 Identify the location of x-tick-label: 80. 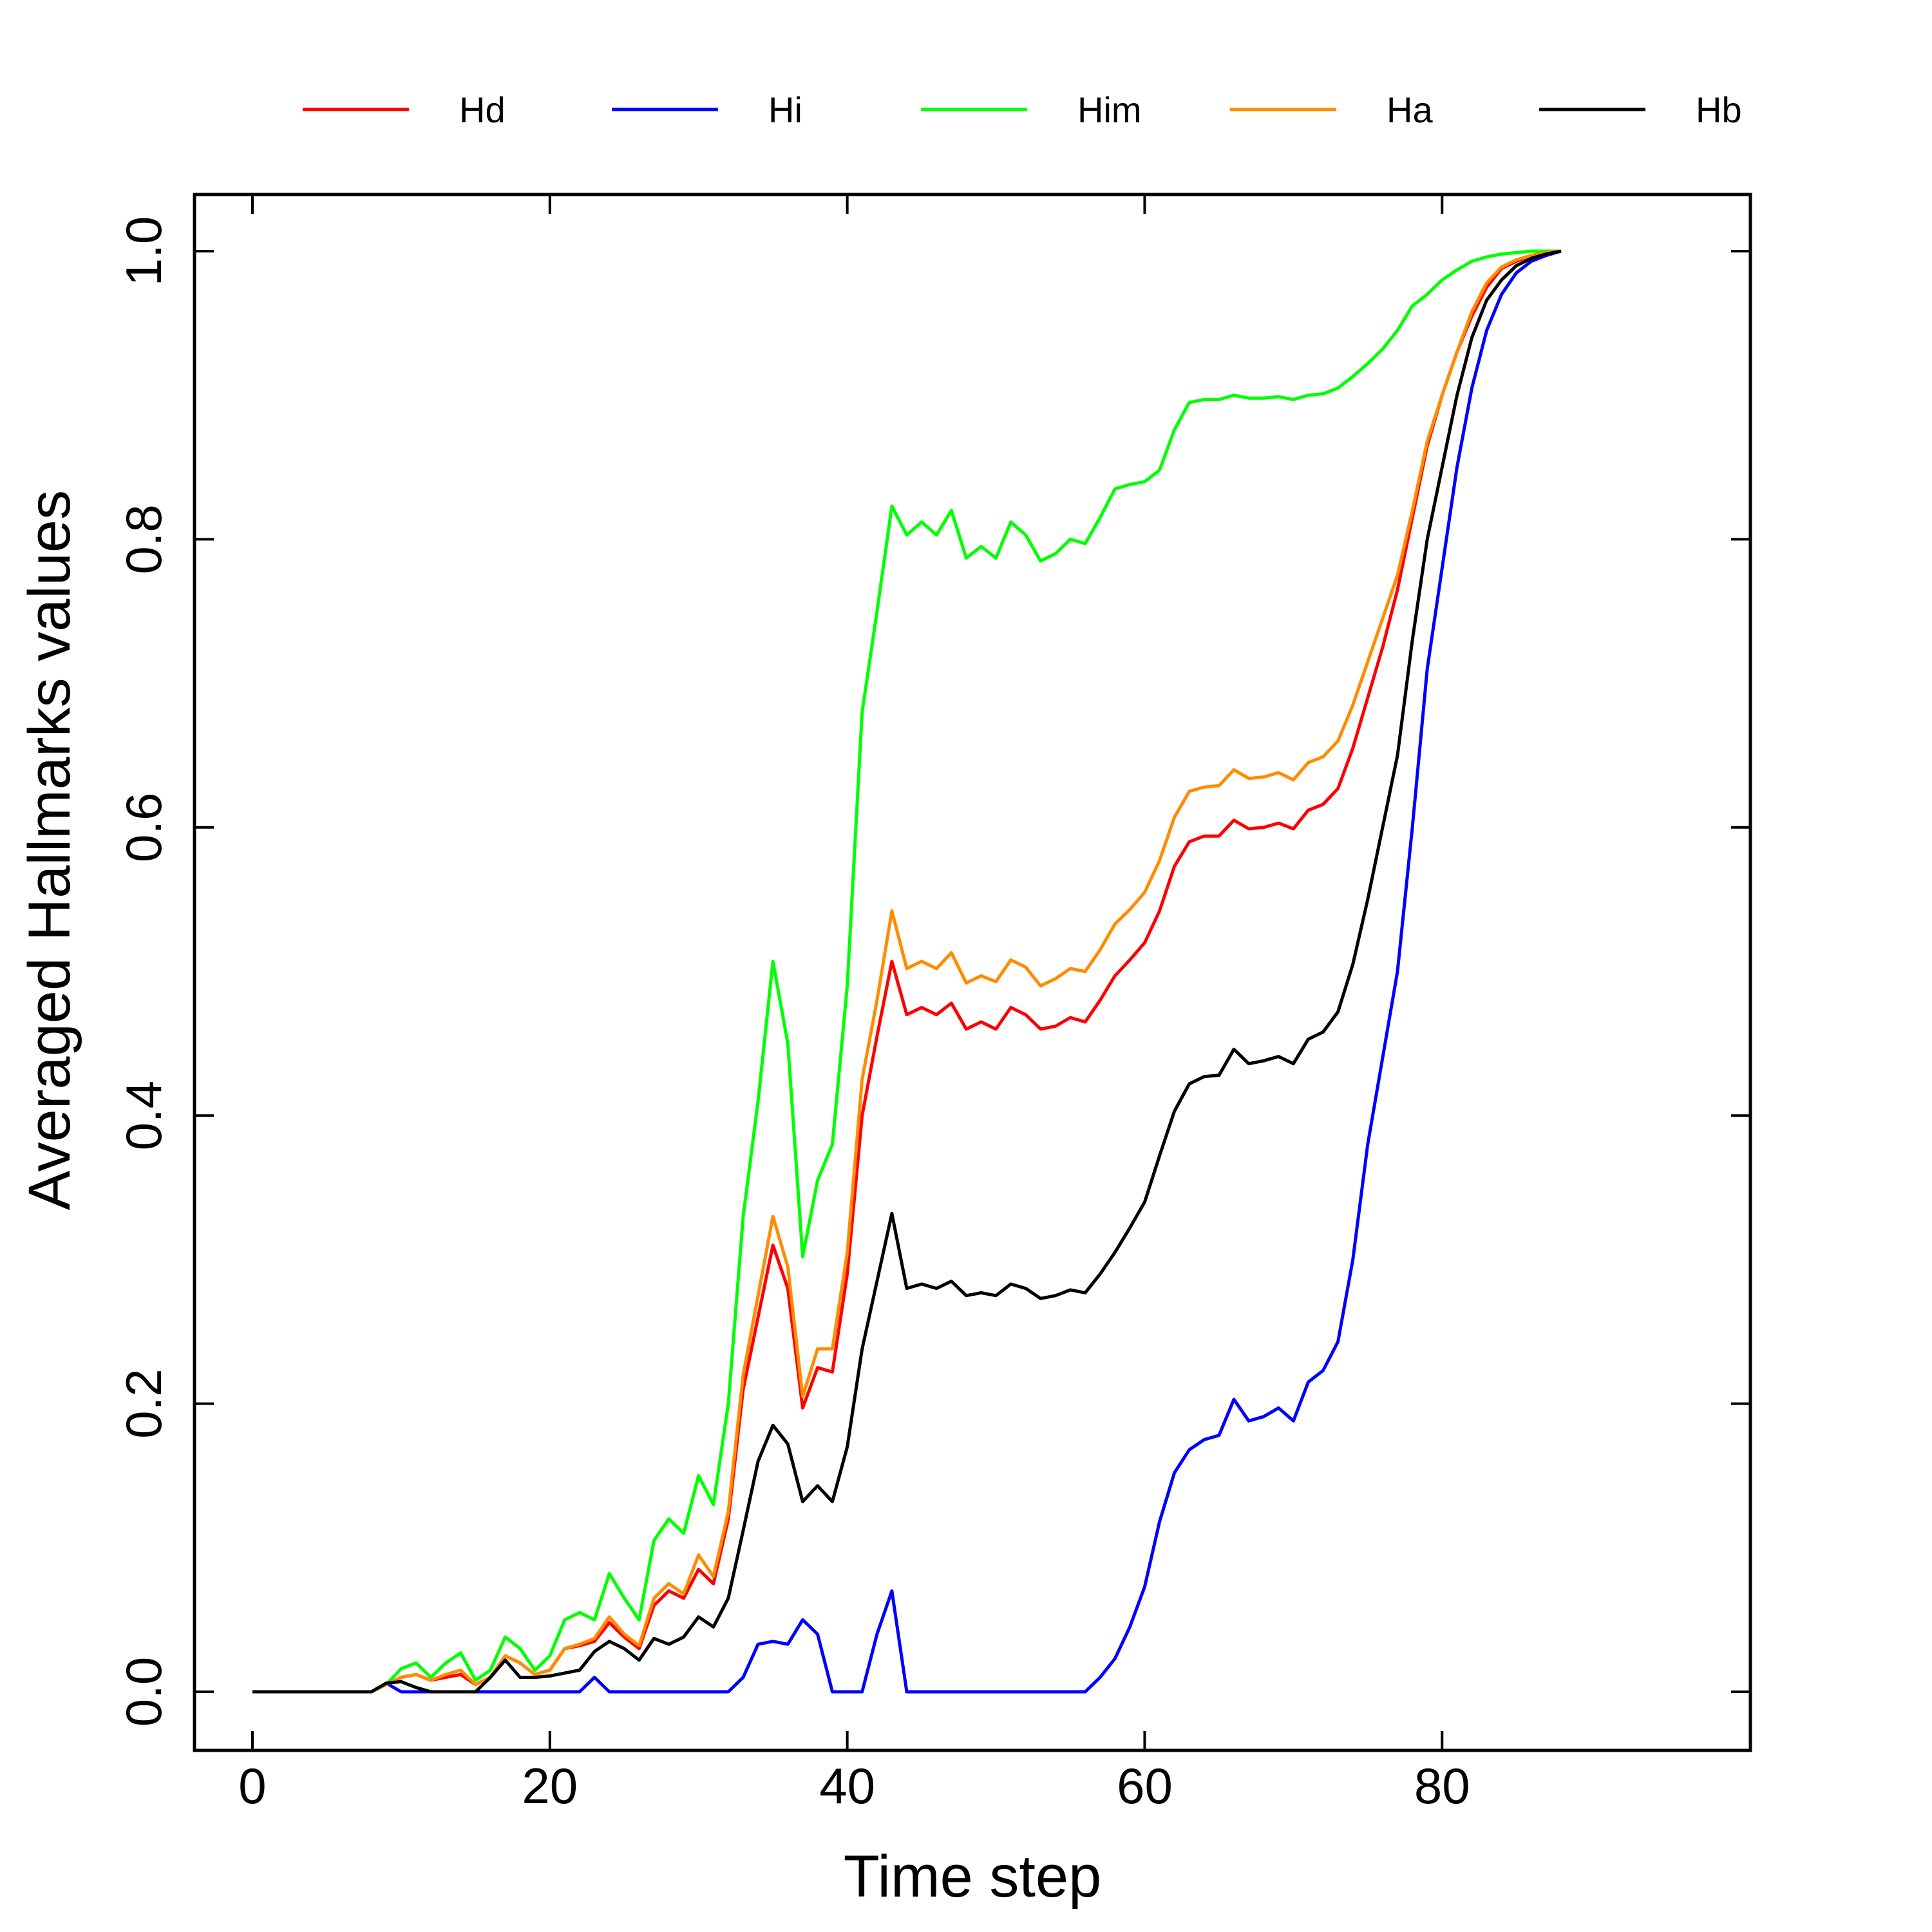
(1442, 1785).